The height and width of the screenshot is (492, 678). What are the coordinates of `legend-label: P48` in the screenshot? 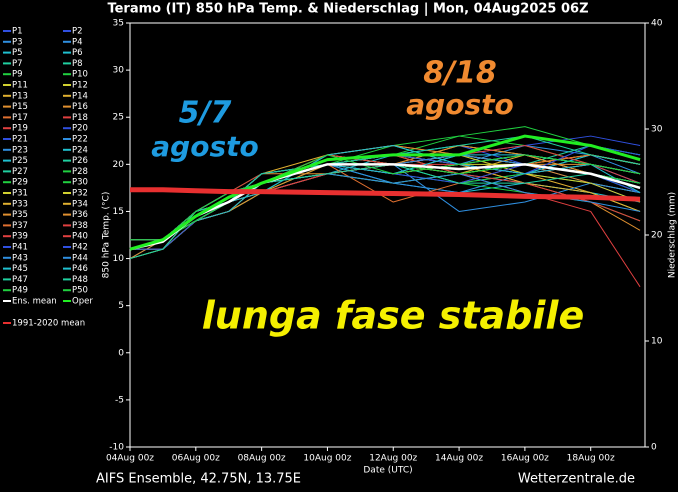 It's located at (80, 280).